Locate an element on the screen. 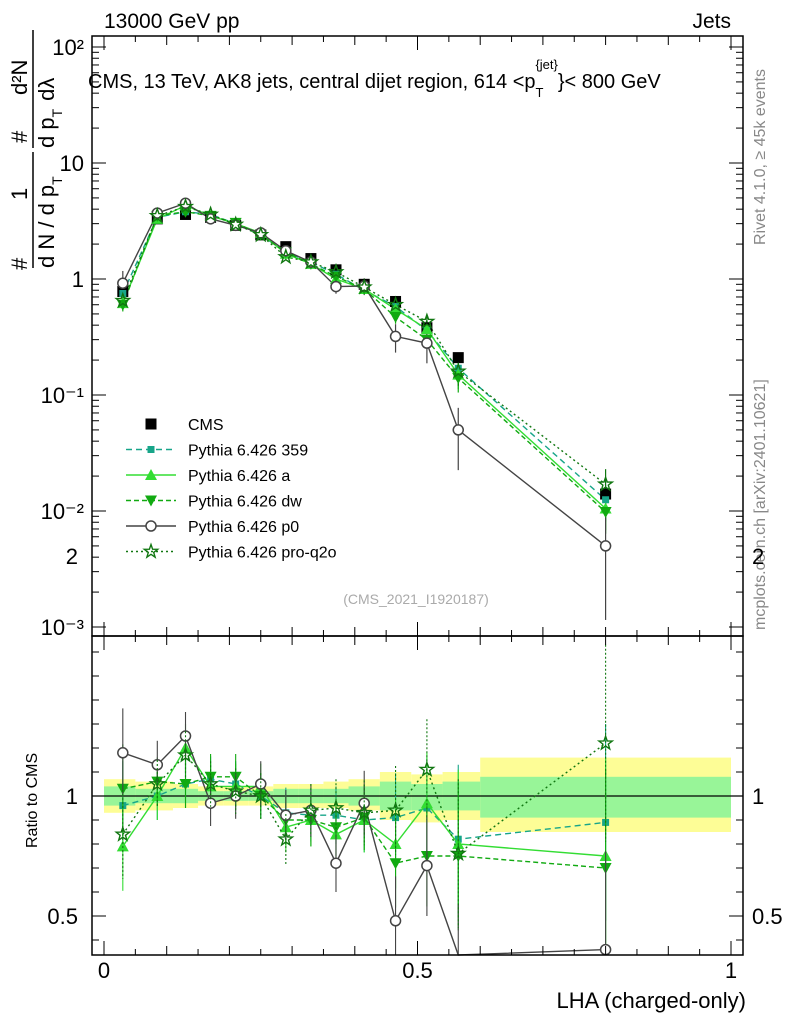  y-label-dlambda: dλ is located at coordinates (46, 89).